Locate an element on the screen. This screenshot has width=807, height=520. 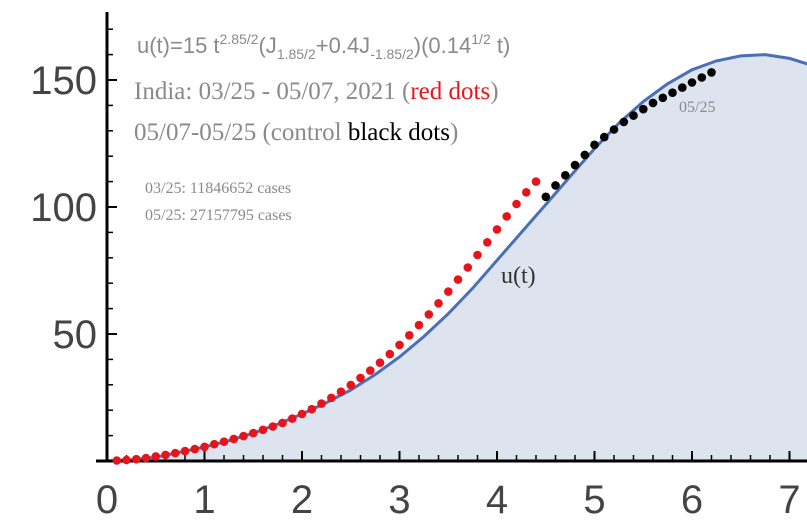
control-range-suffix: ) is located at coordinates (454, 132).